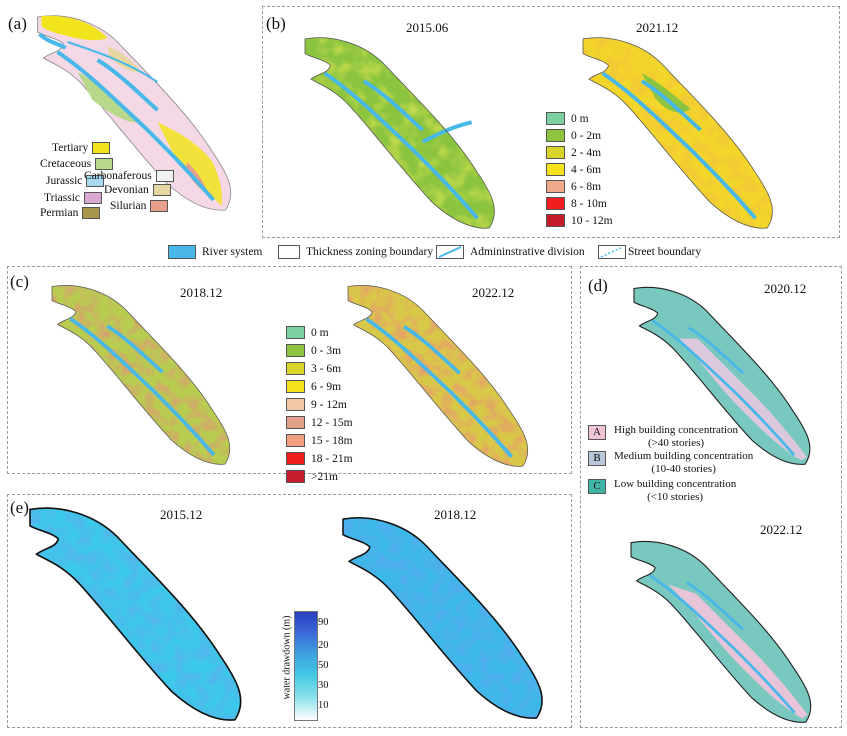  Describe the element at coordinates (134, 113) in the screenshot. I see `geology-map` at that location.